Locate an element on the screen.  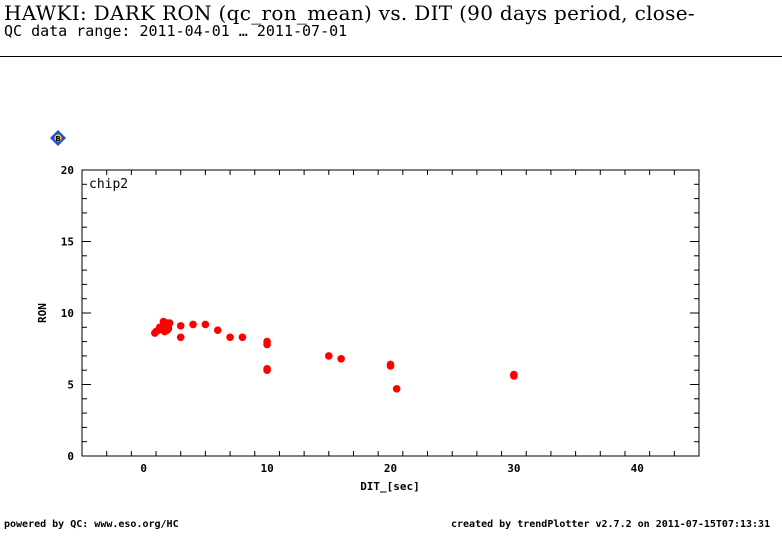
y-tick-label: 10 is located at coordinates (67, 313).